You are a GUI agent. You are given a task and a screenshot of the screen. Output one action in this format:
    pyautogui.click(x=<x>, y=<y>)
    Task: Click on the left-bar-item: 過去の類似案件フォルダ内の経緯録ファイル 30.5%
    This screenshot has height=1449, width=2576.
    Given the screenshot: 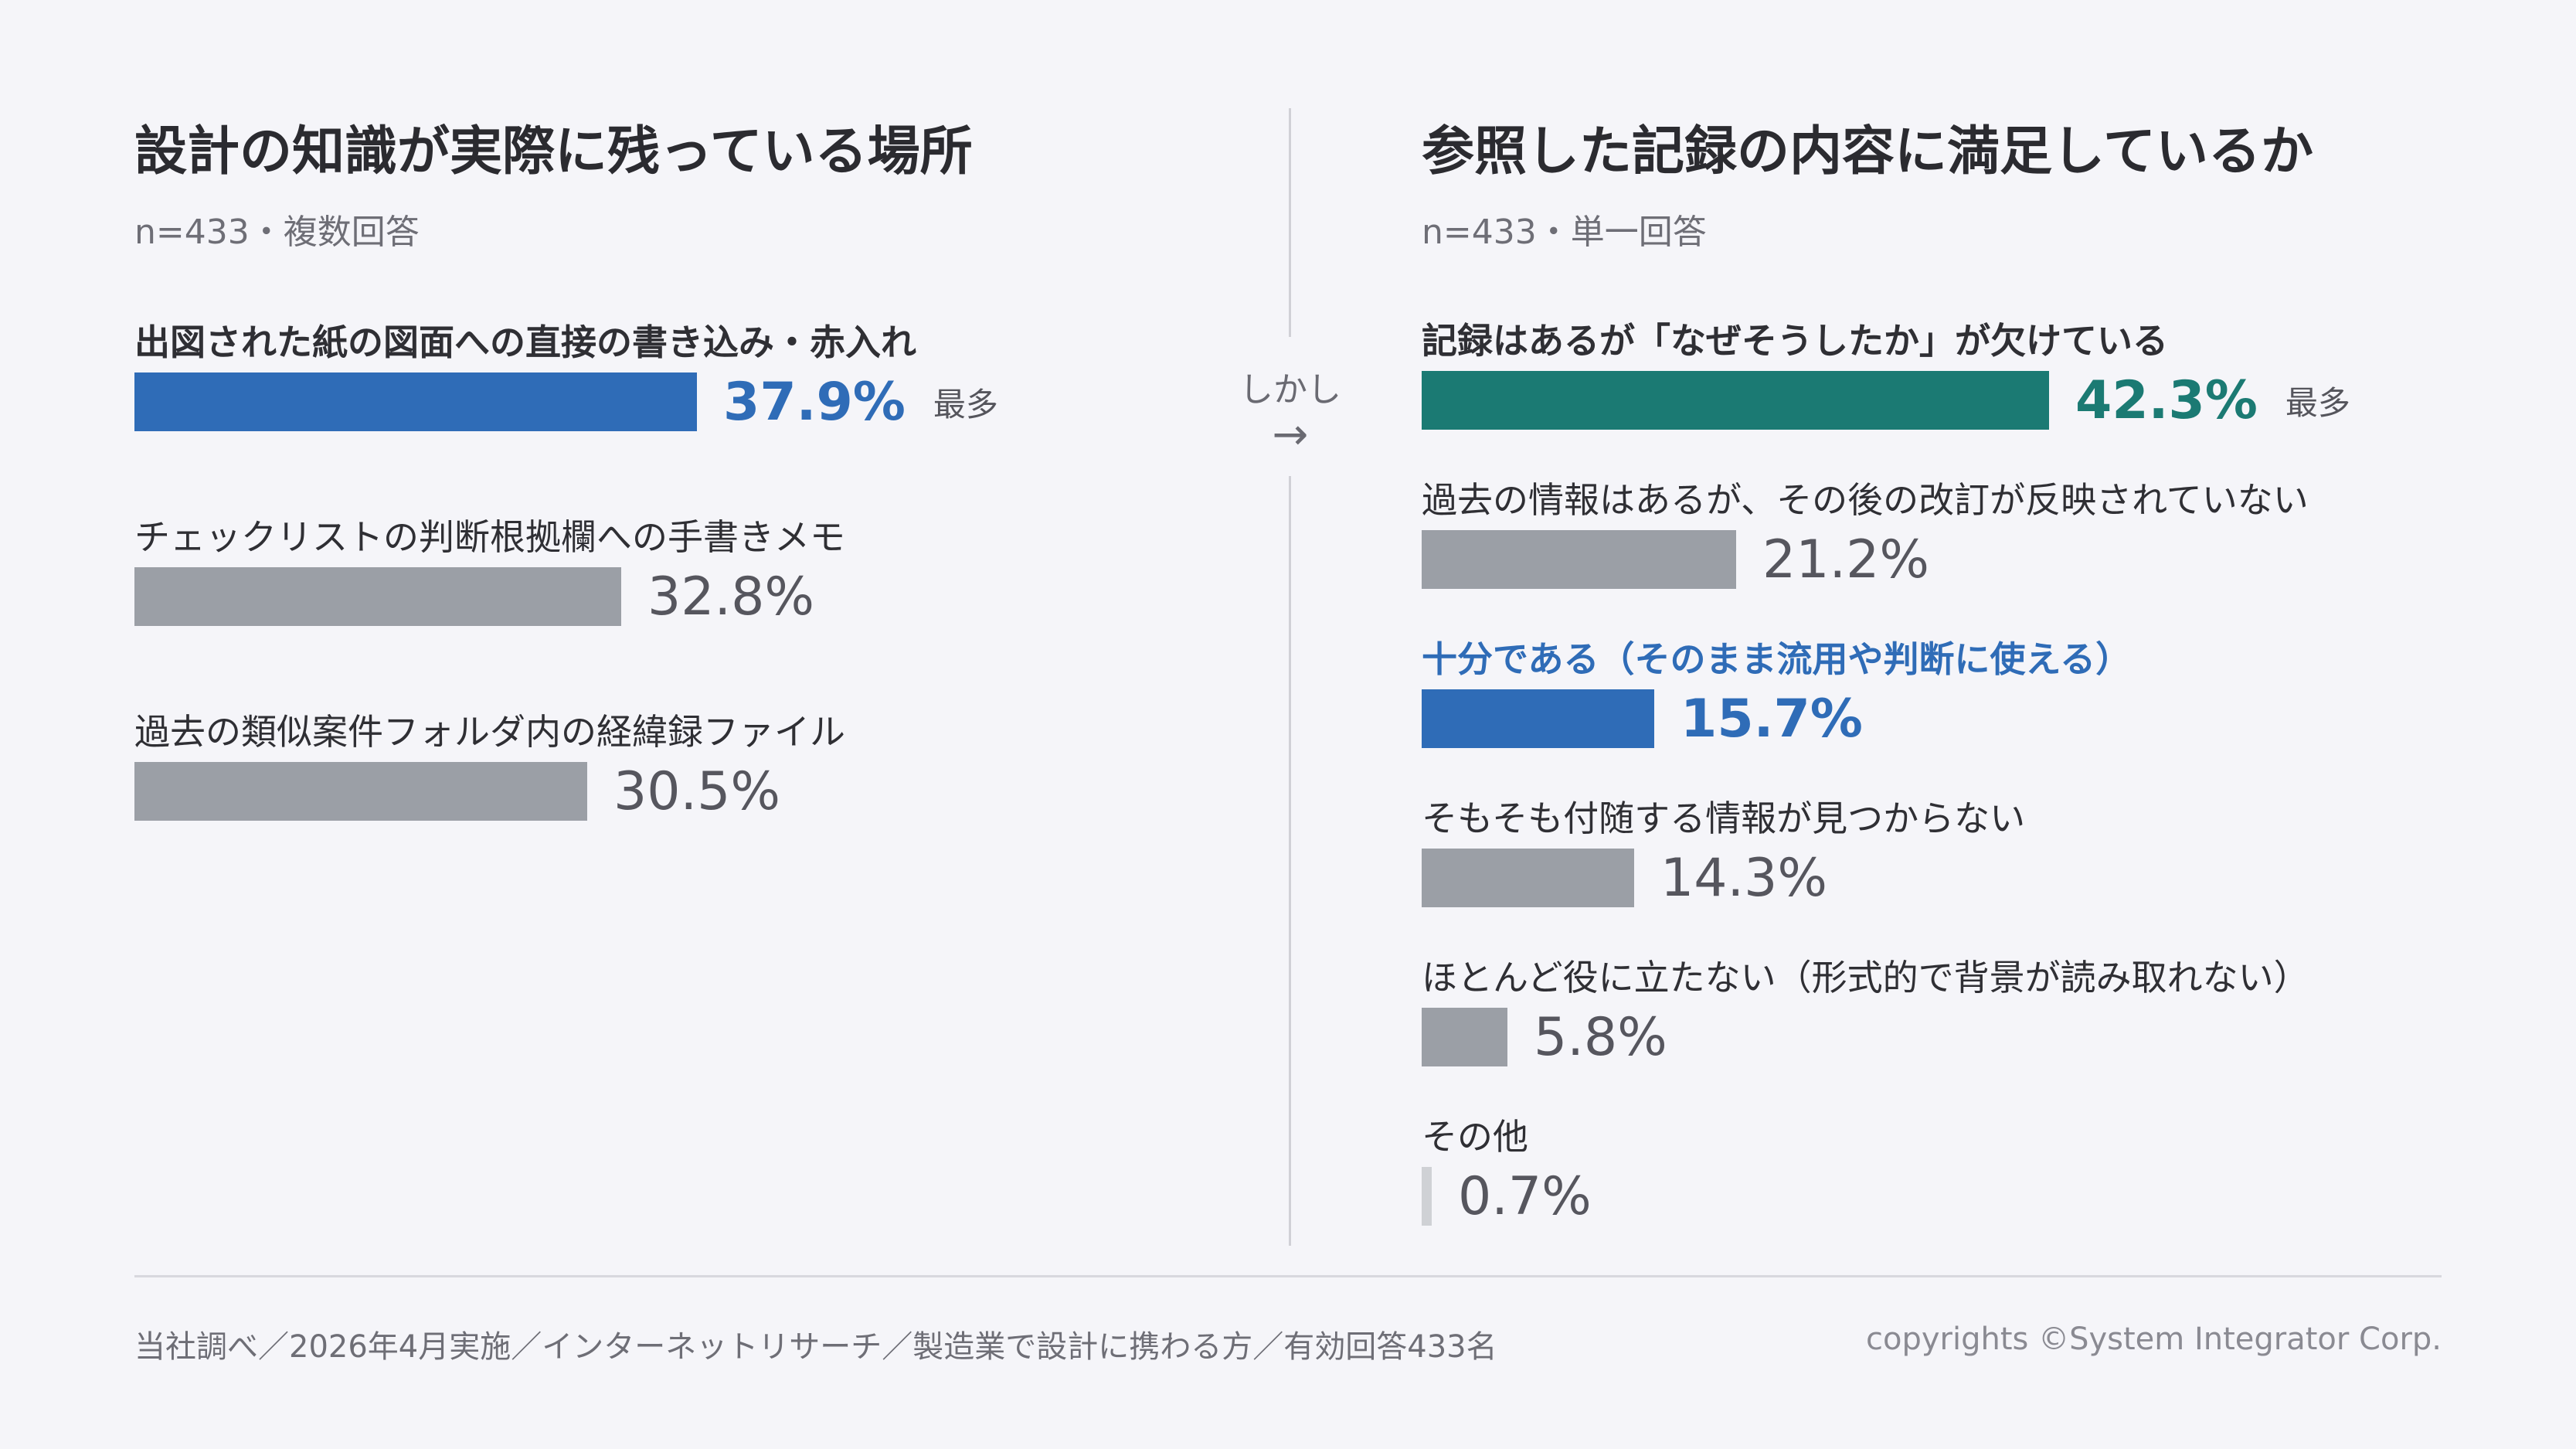 What is the action you would take?
    pyautogui.click(x=667, y=766)
    